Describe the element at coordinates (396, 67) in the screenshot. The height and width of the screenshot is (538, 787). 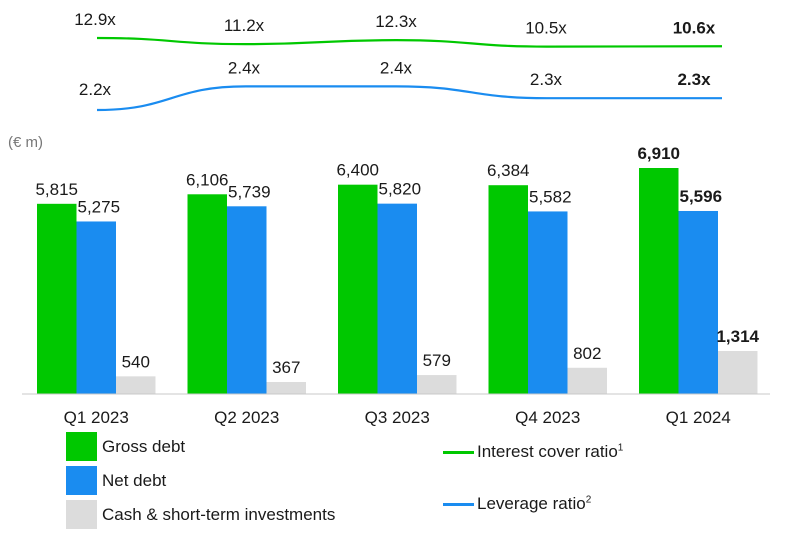
I see `line-label-1-2: 2.4x` at that location.